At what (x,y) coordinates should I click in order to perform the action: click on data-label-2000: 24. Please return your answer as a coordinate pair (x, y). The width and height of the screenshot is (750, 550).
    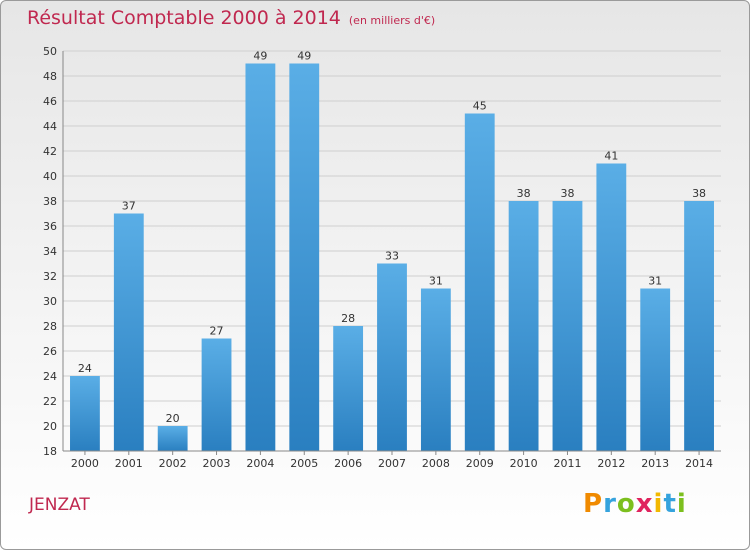
    Looking at the image, I should click on (85, 368).